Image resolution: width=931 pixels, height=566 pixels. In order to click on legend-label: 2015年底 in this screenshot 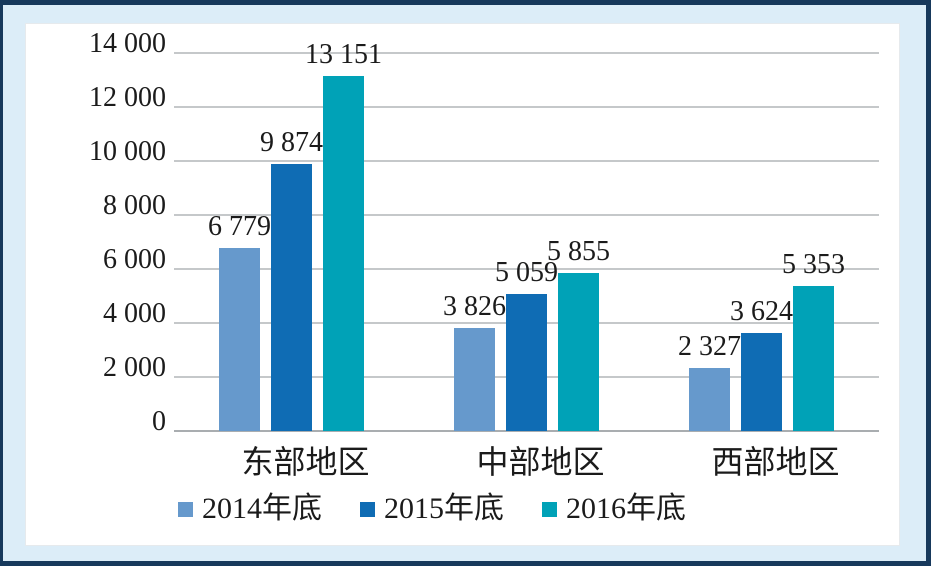, I will do `click(444, 508)`.